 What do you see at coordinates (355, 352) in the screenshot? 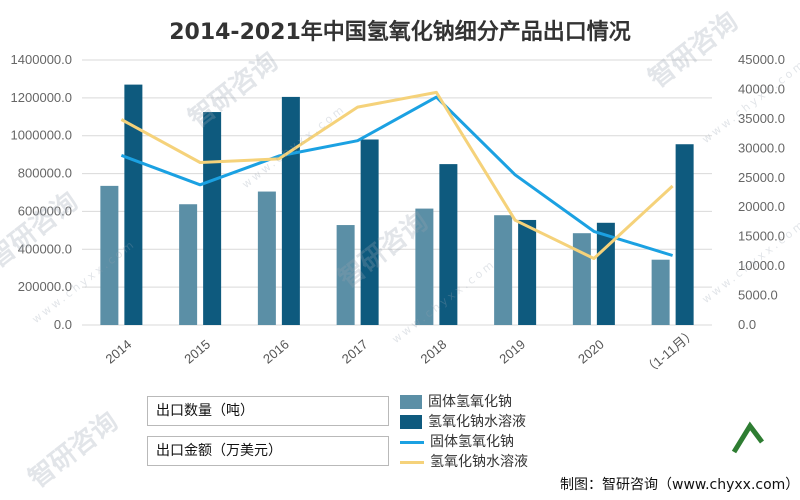
I see `x-tick-label: 2017` at bounding box center [355, 352].